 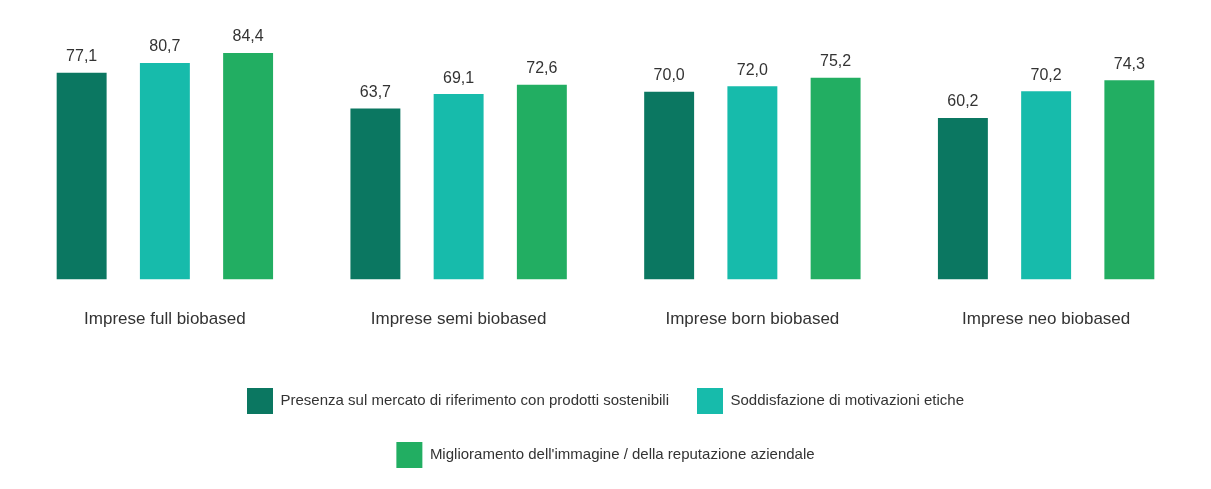 I want to click on legend-label: Soddisfazione di motivazioni etiche, so click(x=847, y=400).